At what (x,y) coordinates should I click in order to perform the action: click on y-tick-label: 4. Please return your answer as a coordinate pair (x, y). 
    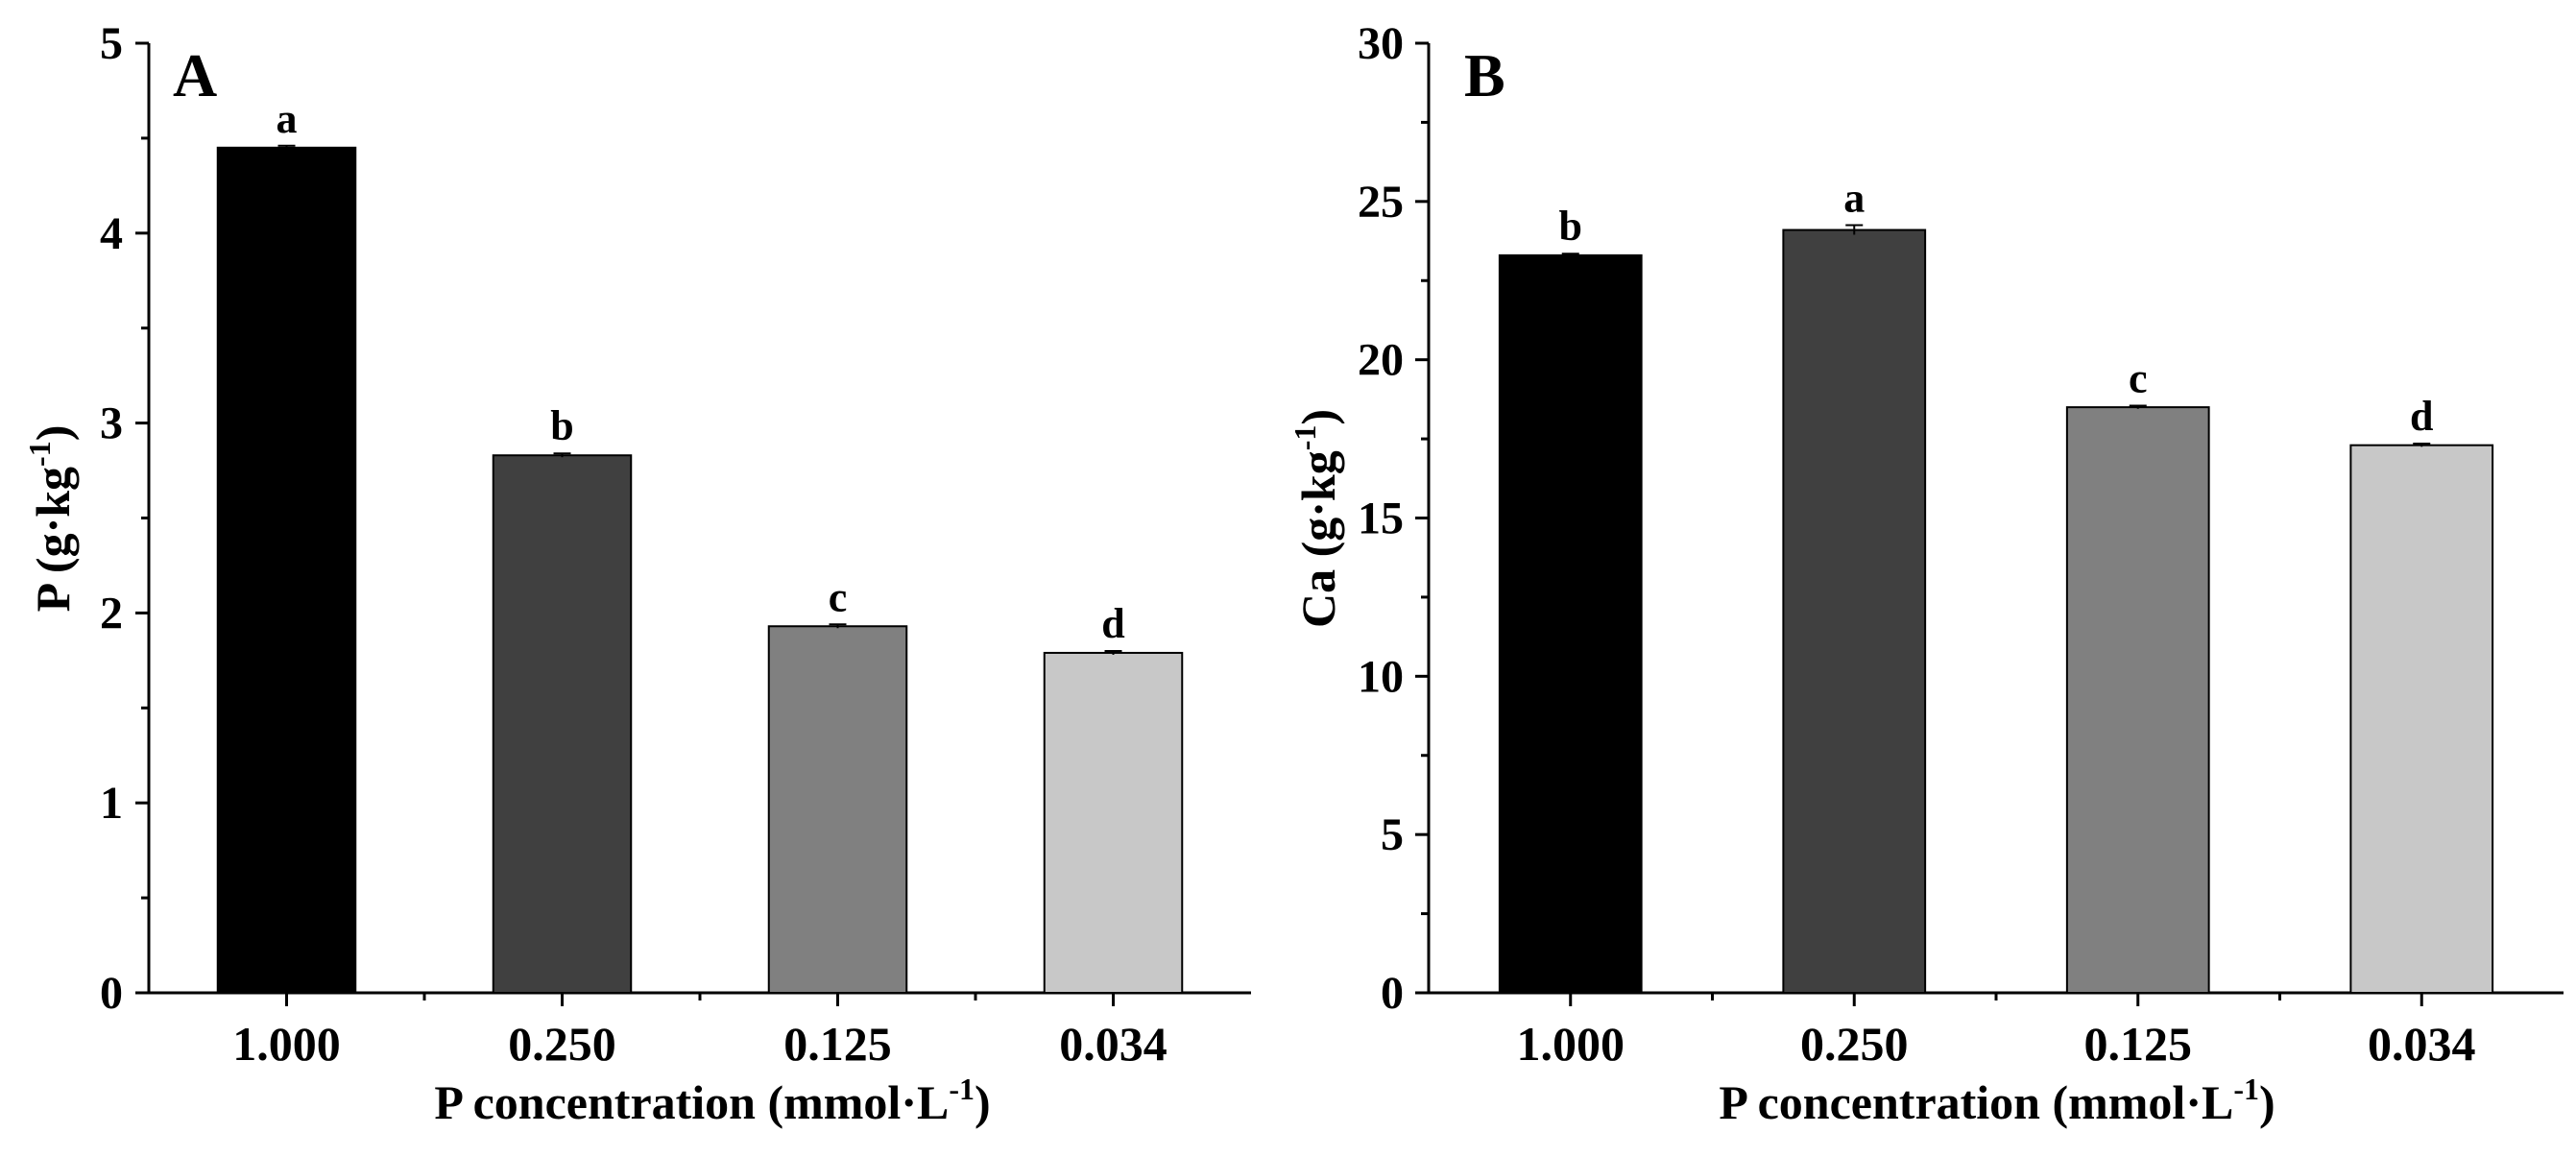
    Looking at the image, I should click on (111, 234).